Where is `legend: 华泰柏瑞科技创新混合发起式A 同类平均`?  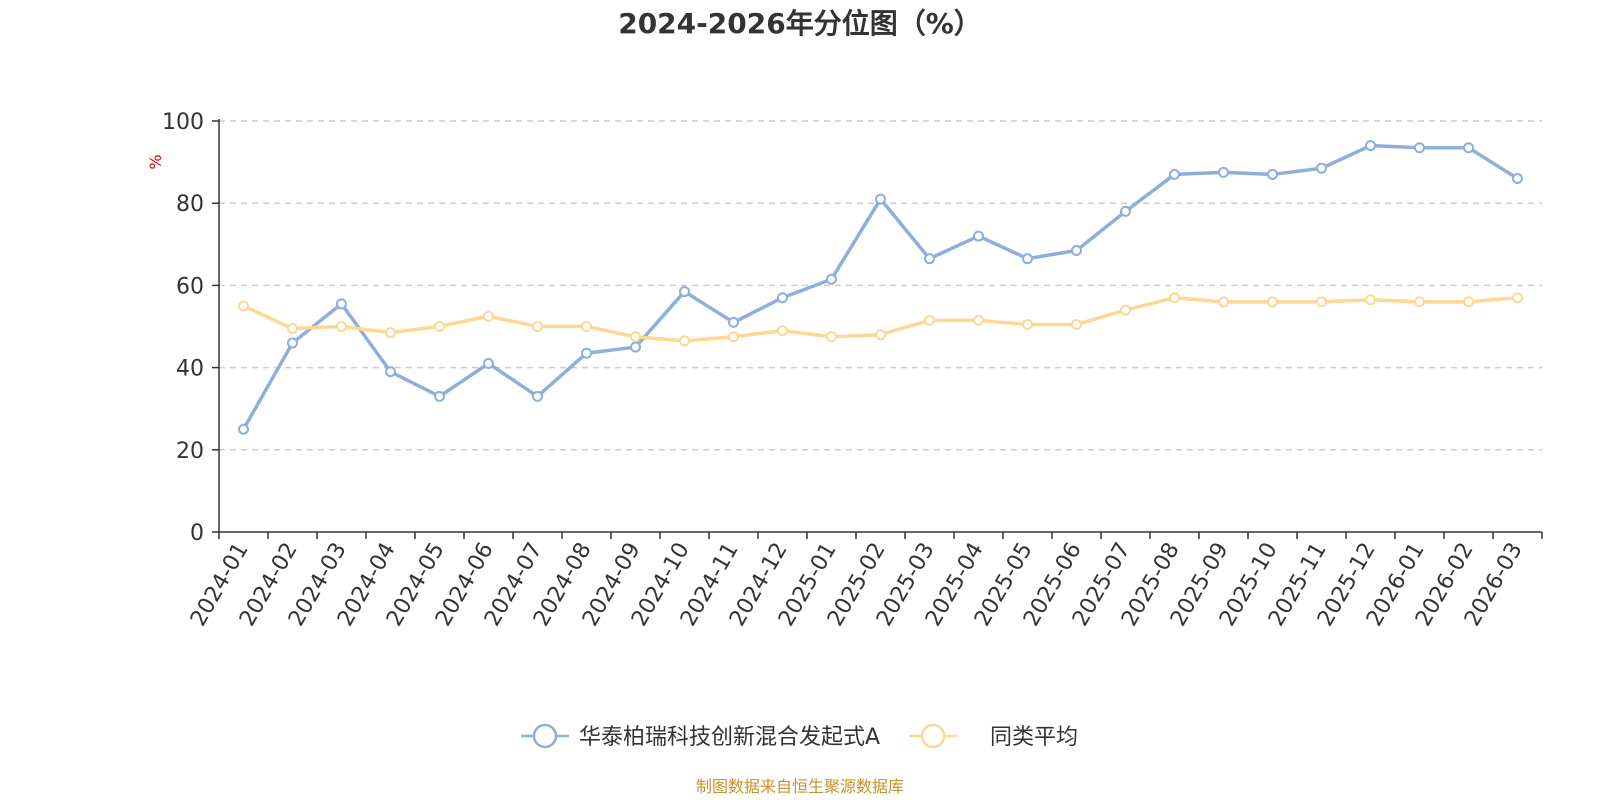 legend: 华泰柏瑞科技创新混合发起式A 同类平均 is located at coordinates (799, 736).